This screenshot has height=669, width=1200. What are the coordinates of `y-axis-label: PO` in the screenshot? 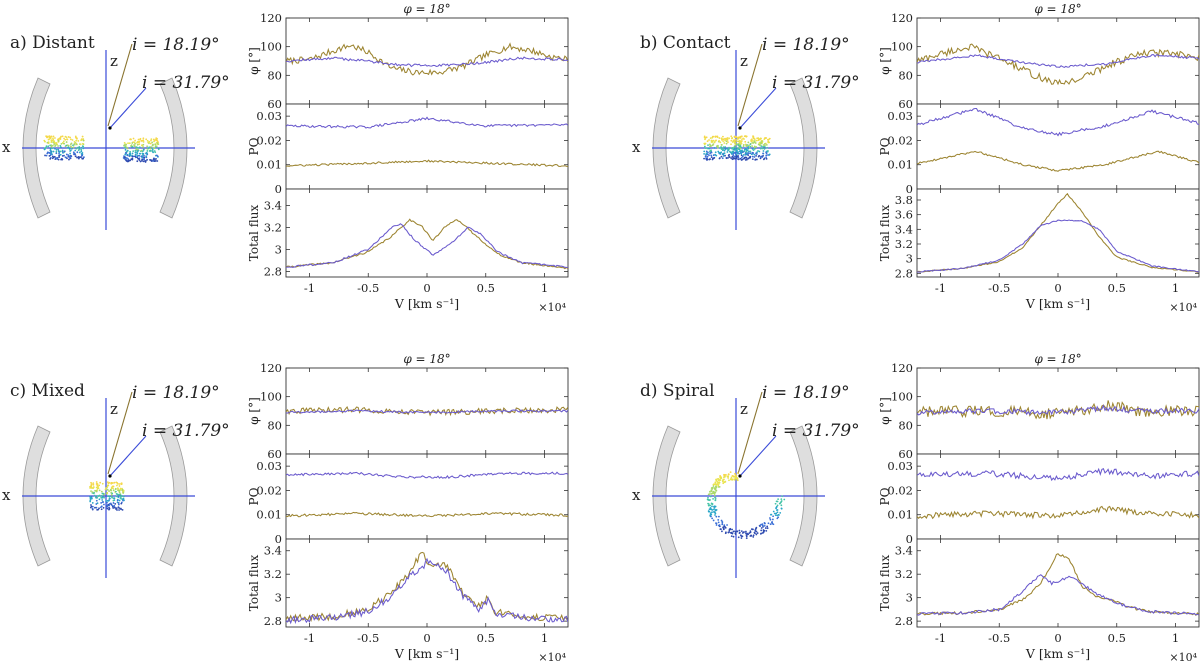 It's located at (254, 496).